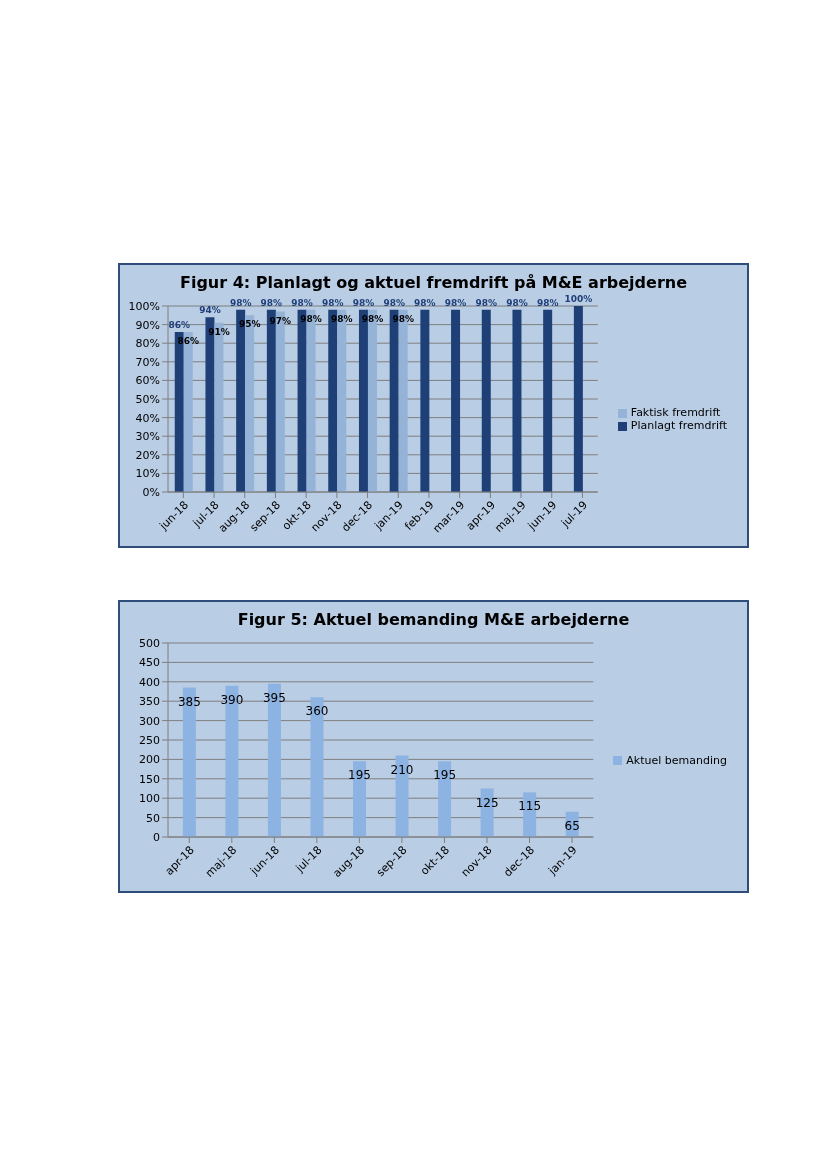 This screenshot has height=1169, width=827. What do you see at coordinates (280, 320) in the screenshot?
I see `data-label: 97%` at bounding box center [280, 320].